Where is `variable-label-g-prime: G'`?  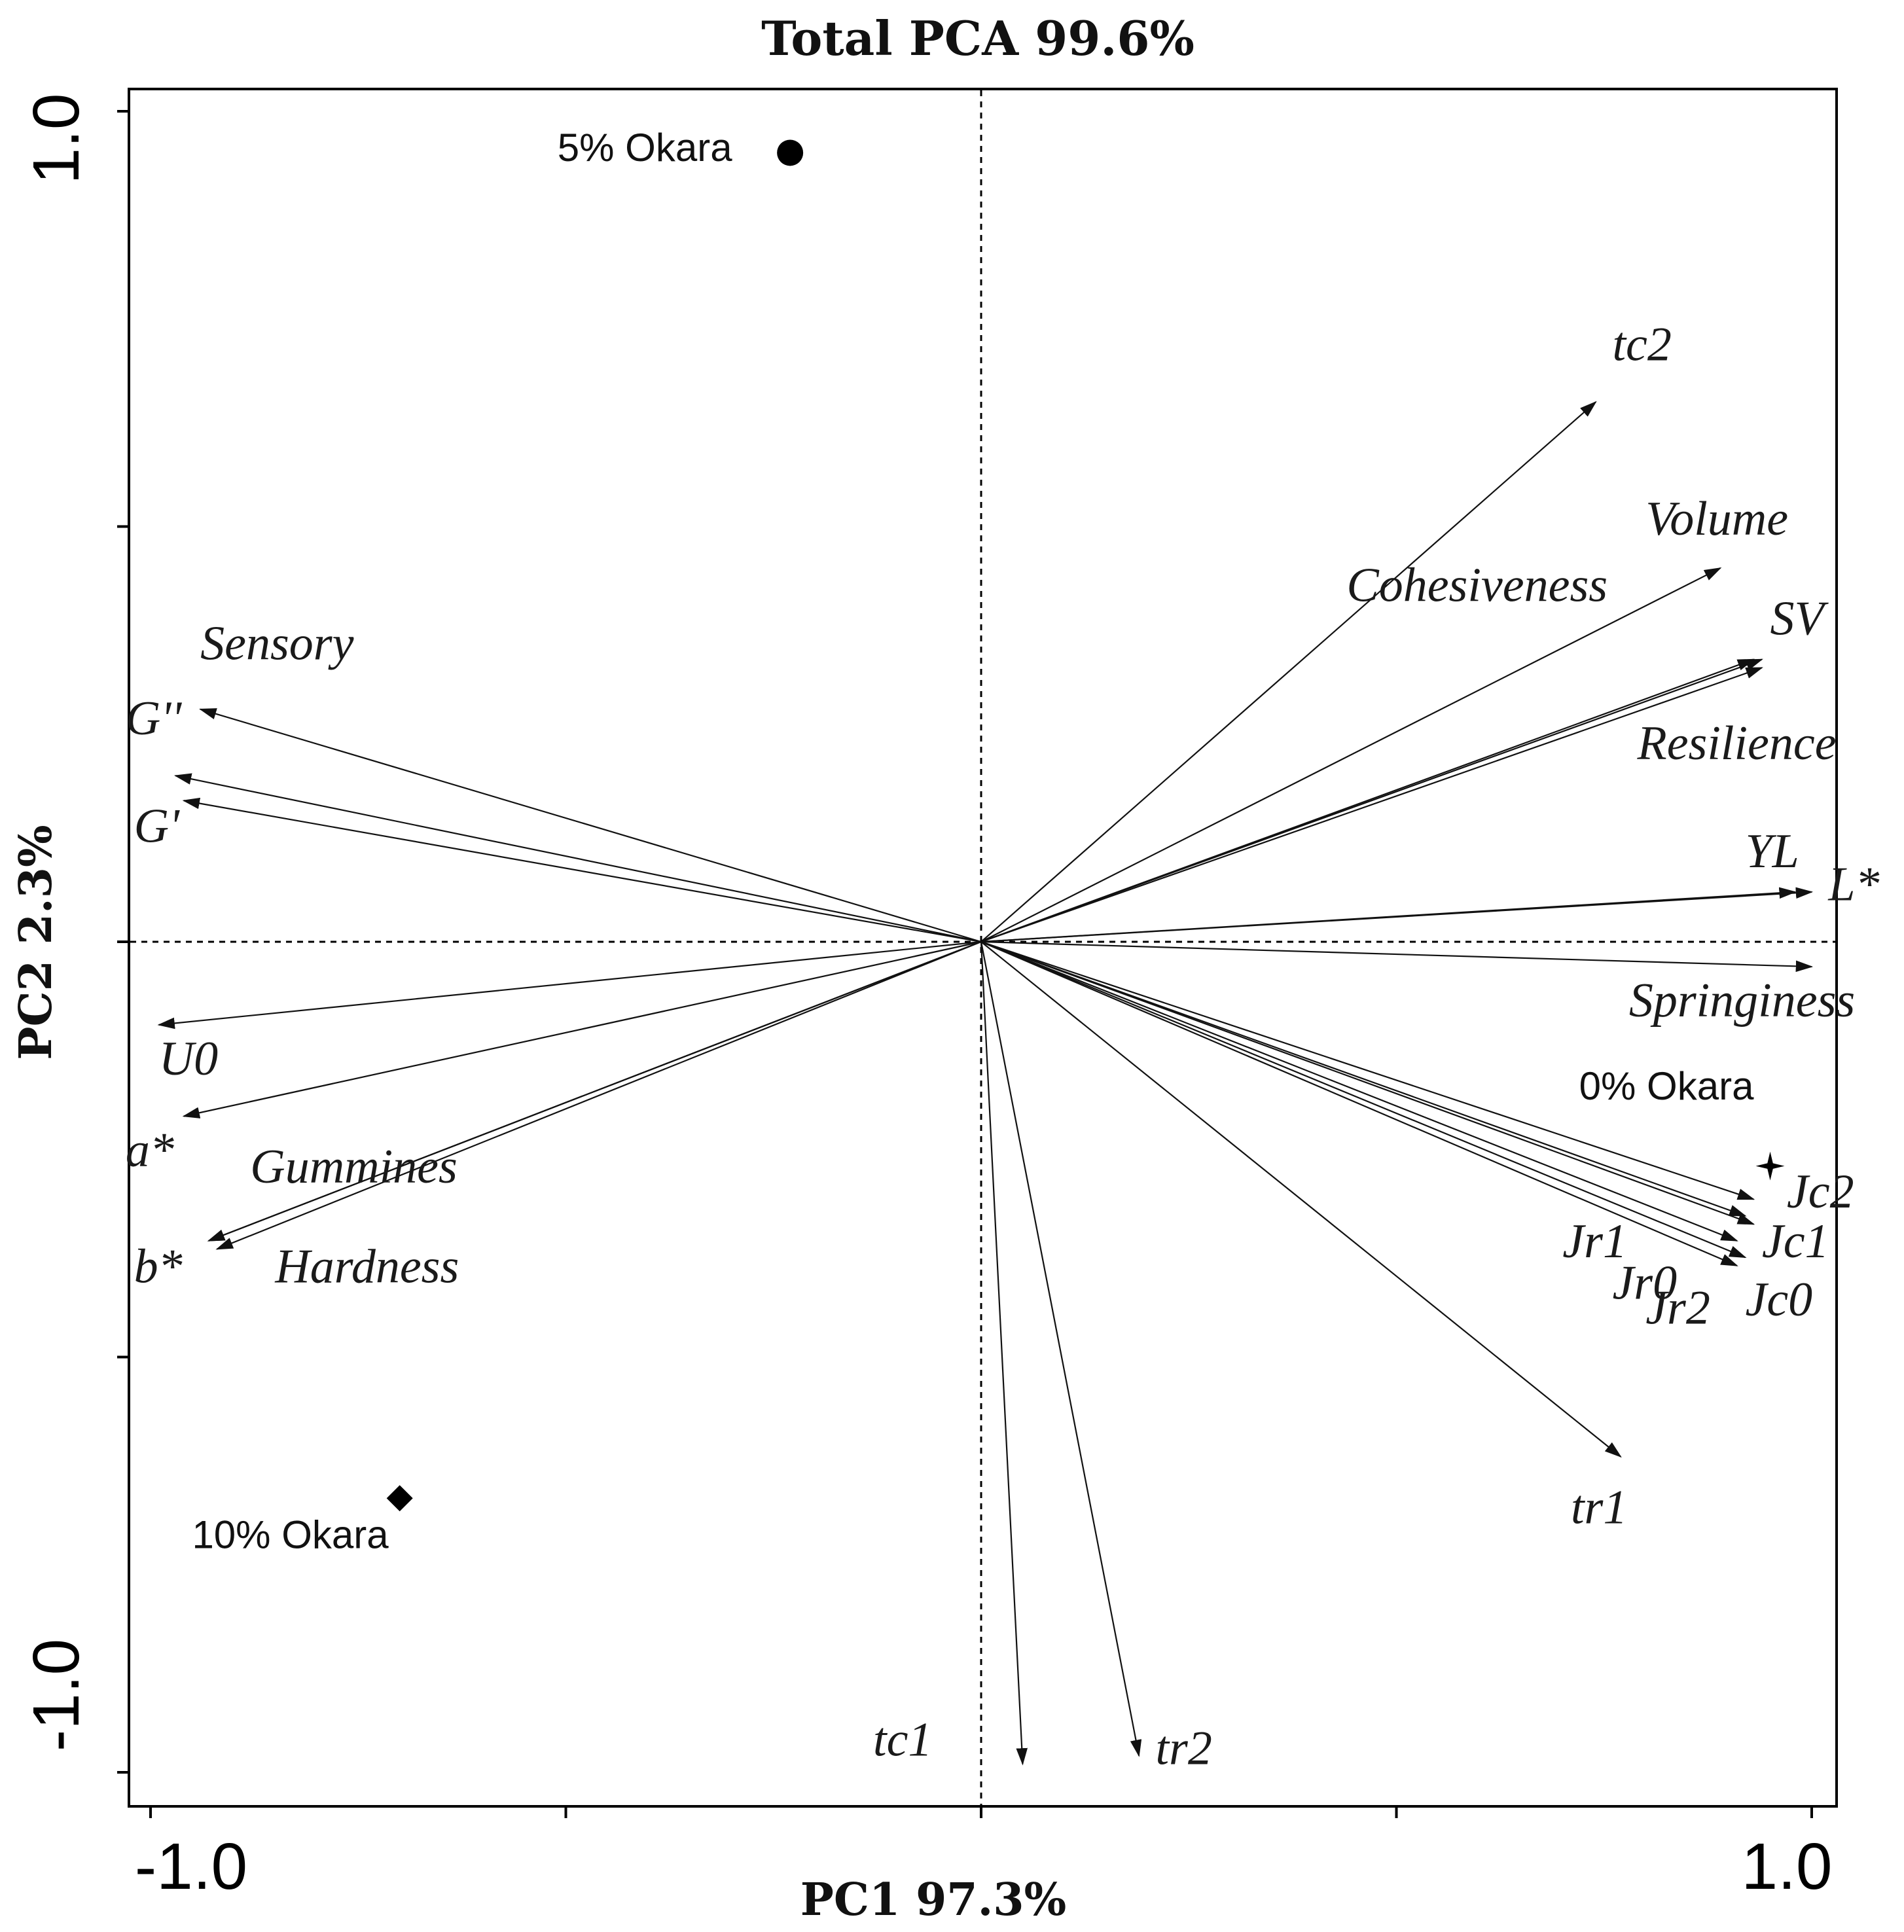 variable-label-g-prime: G' is located at coordinates (157, 826).